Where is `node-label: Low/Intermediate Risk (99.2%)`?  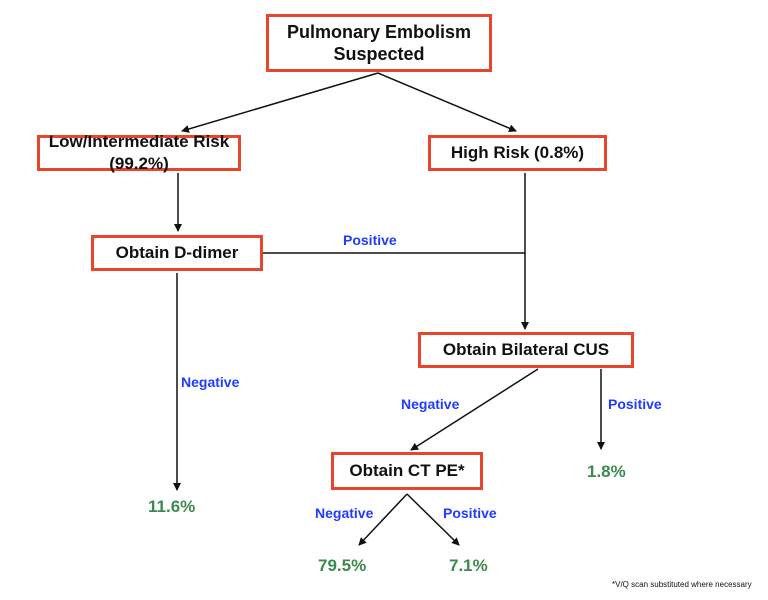 node-label: Low/Intermediate Risk (99.2%) is located at coordinates (139, 152).